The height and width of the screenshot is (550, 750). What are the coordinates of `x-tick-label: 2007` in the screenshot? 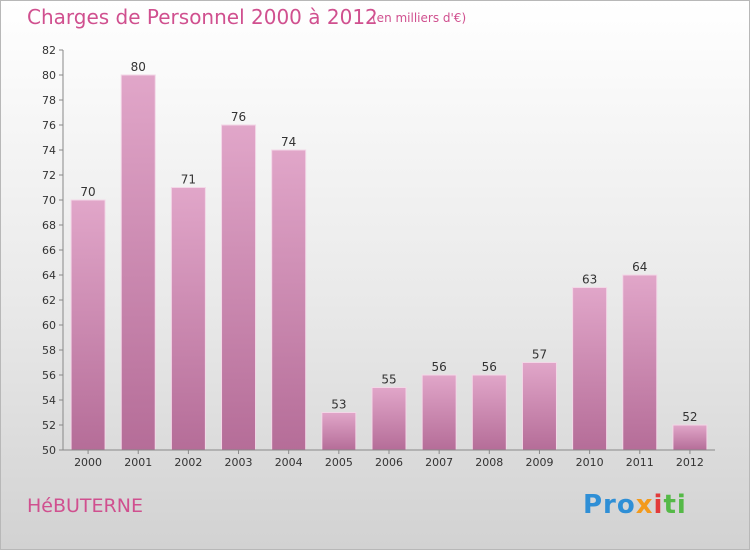 It's located at (439, 462).